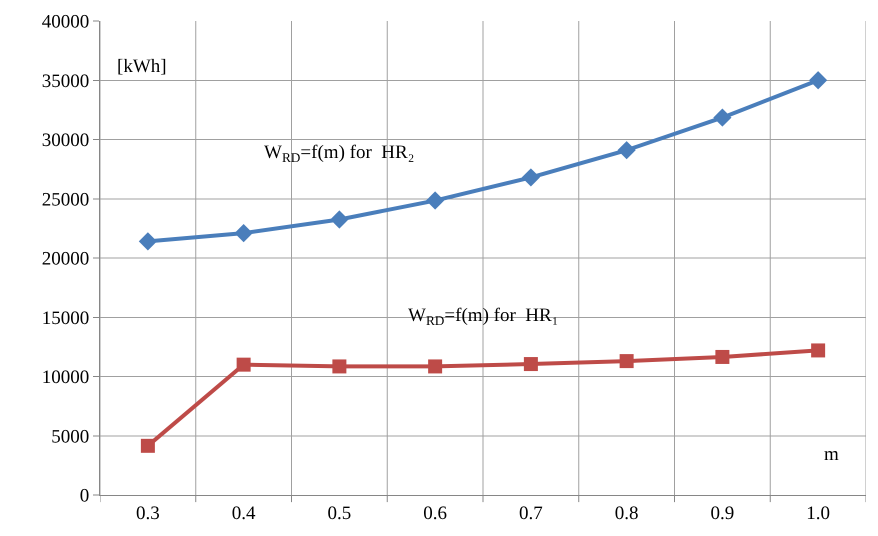 The width and height of the screenshot is (878, 536). What do you see at coordinates (818, 513) in the screenshot?
I see `x-tick-label: 1.0` at bounding box center [818, 513].